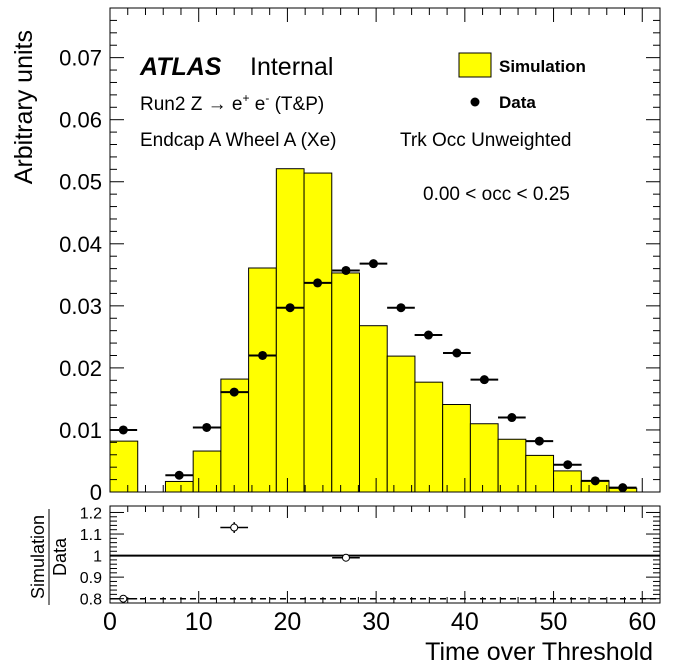 This screenshot has height=672, width=696. Describe the element at coordinates (291, 67) in the screenshot. I see `internal-text: Internal` at that location.